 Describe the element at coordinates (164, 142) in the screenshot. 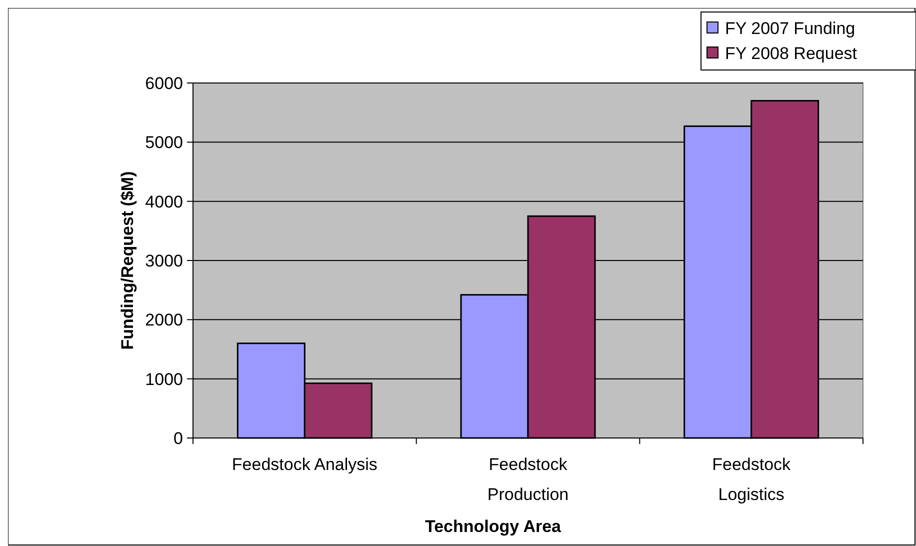

I see `y-tick-label: 5000` at that location.